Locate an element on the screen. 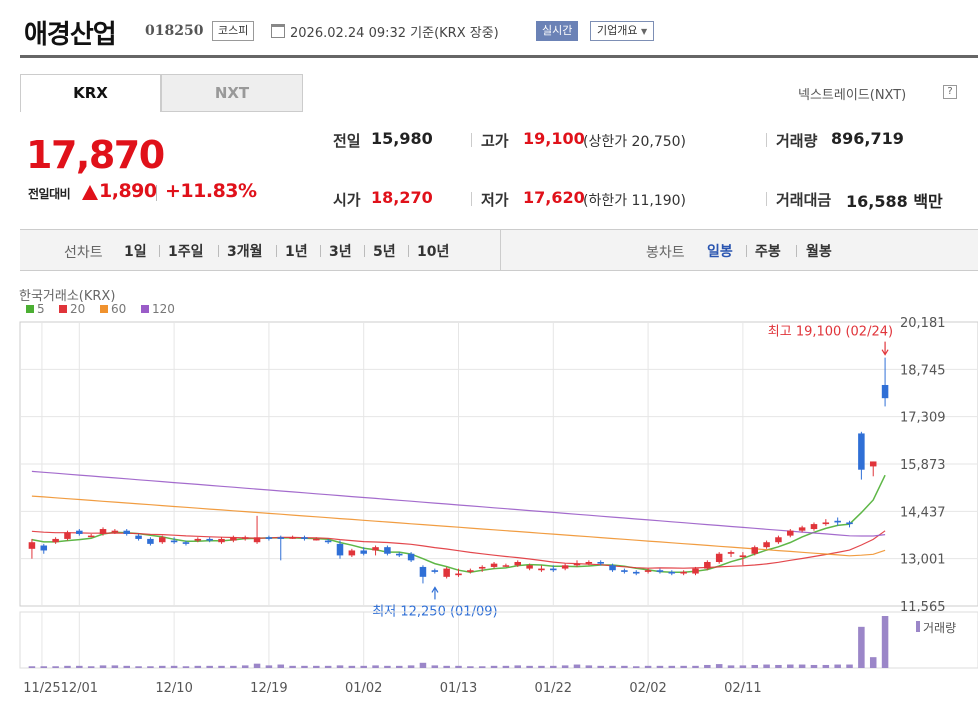  candle-weekly: 주봉 is located at coordinates (768, 252).